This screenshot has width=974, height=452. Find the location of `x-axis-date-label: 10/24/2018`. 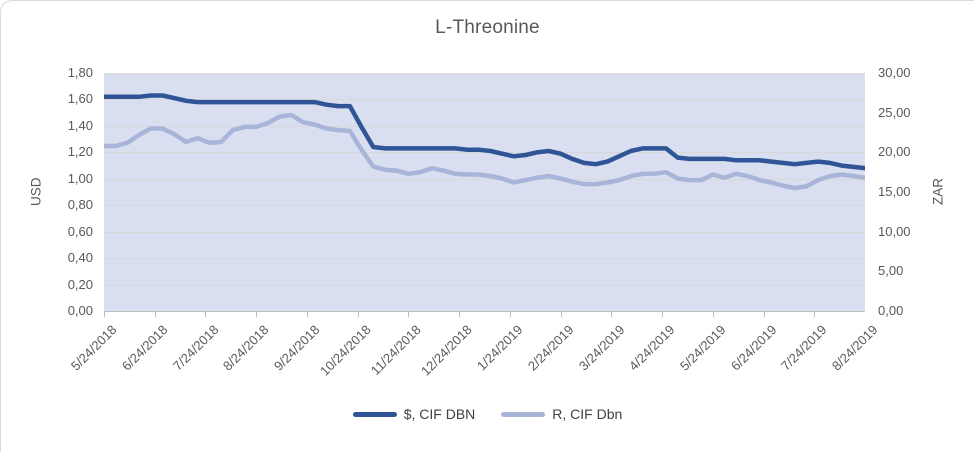

x-axis-date-label: 10/24/2018 is located at coordinates (345, 350).